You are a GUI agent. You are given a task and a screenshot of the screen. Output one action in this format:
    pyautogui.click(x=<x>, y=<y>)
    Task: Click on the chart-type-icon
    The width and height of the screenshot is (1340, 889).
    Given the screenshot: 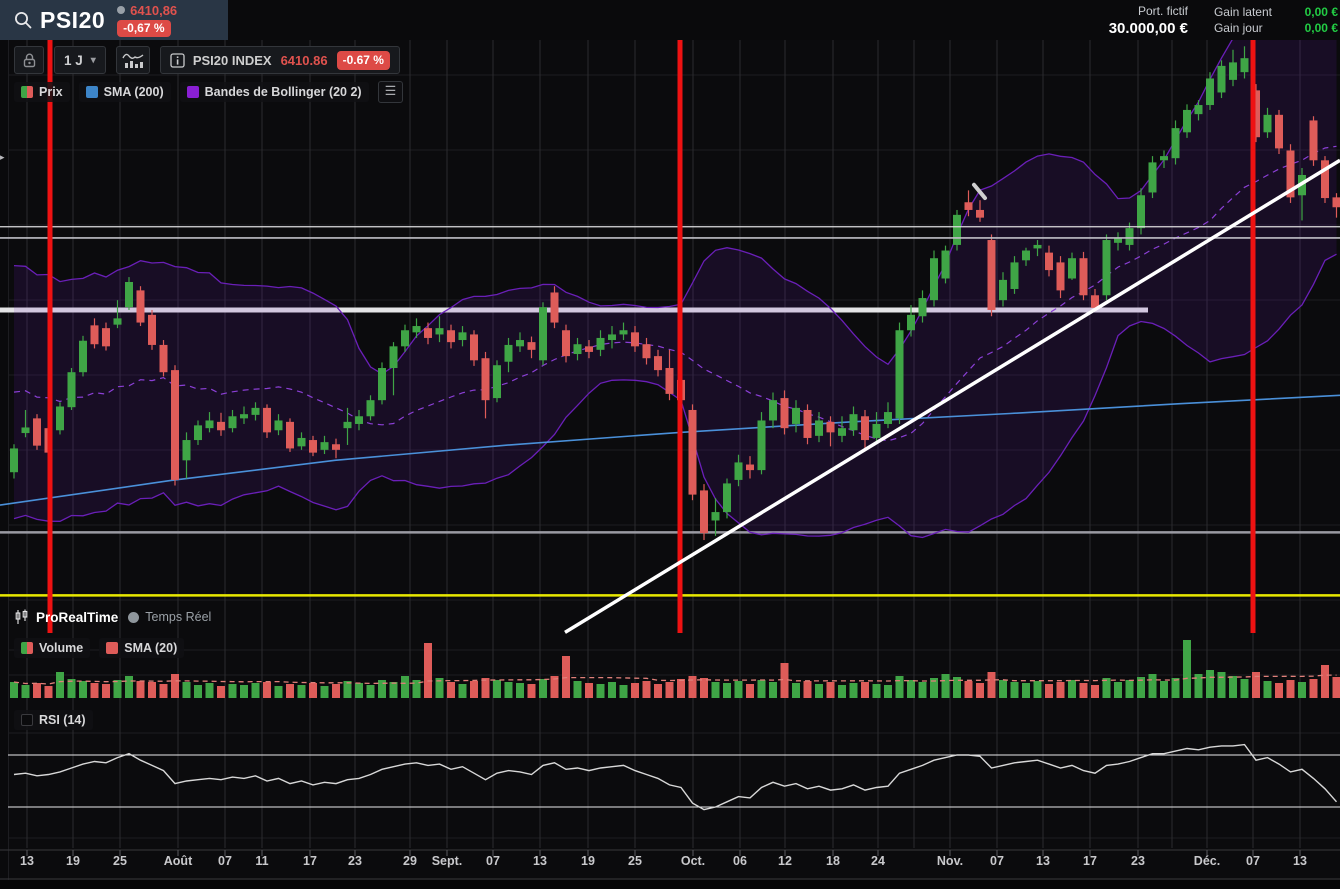 What is the action you would take?
    pyautogui.click(x=133, y=60)
    